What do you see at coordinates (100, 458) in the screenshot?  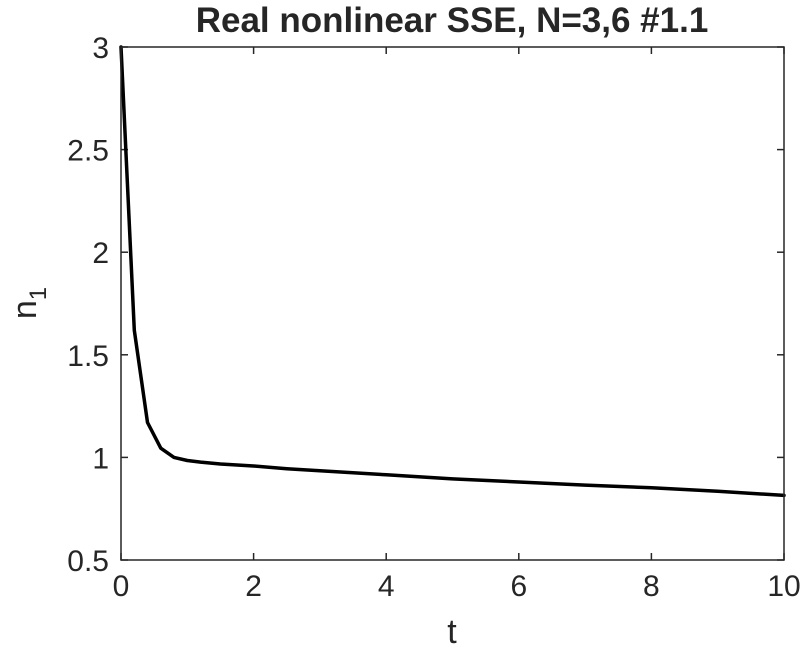 I see `y-tick-label: 1` at bounding box center [100, 458].